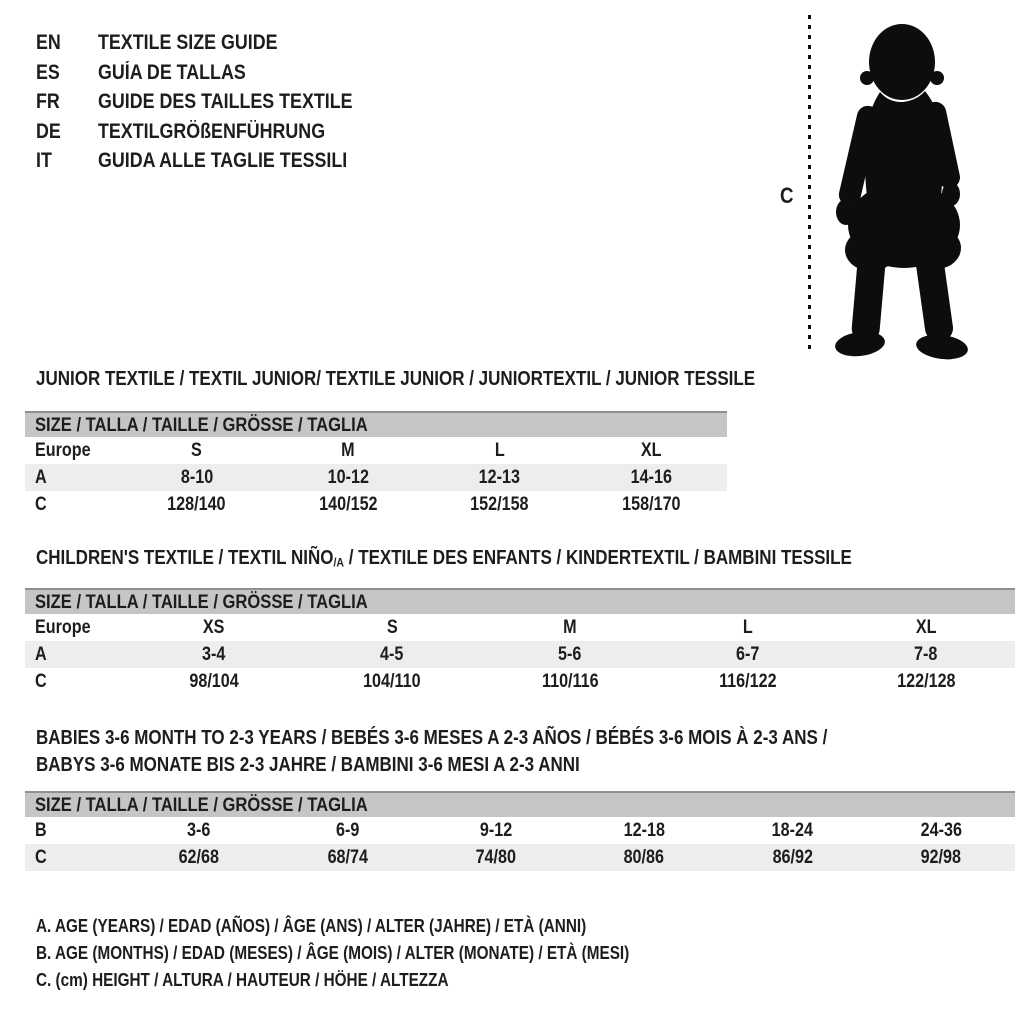 This screenshot has width=1024, height=1024. I want to click on language-code-text: FR, so click(48, 101).